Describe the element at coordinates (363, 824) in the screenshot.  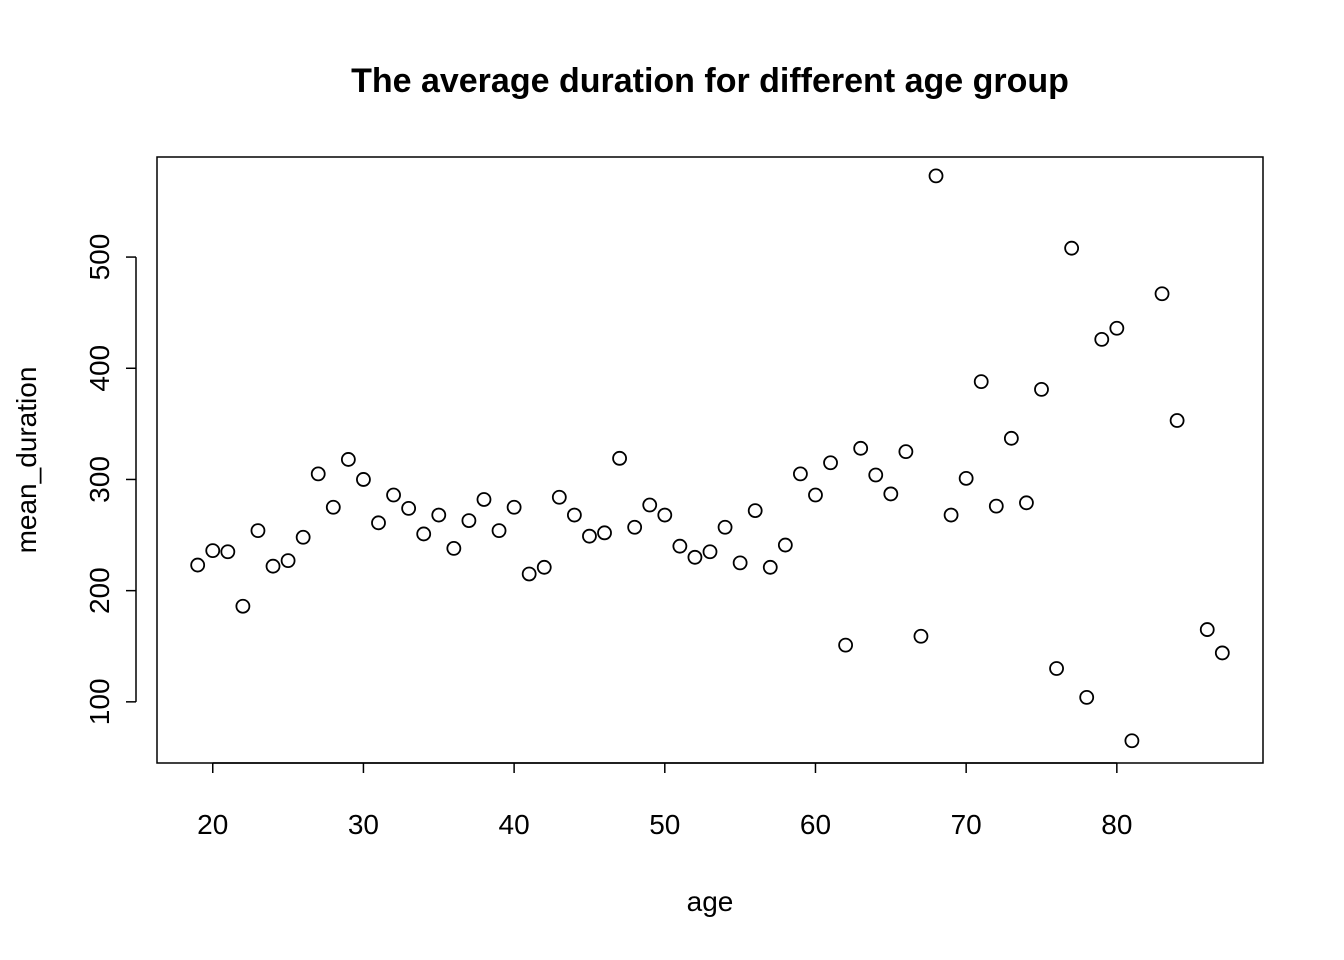
I see `x-tick-label: 30` at that location.